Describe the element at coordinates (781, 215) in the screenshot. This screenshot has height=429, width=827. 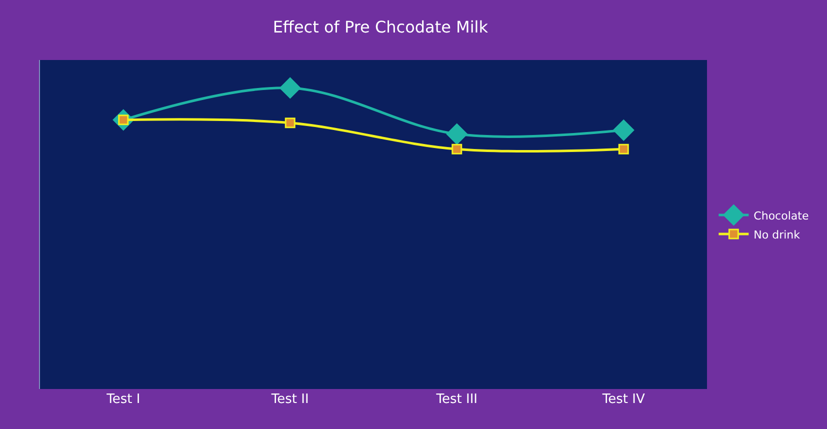
I see `legend-label: Chocolate` at that location.